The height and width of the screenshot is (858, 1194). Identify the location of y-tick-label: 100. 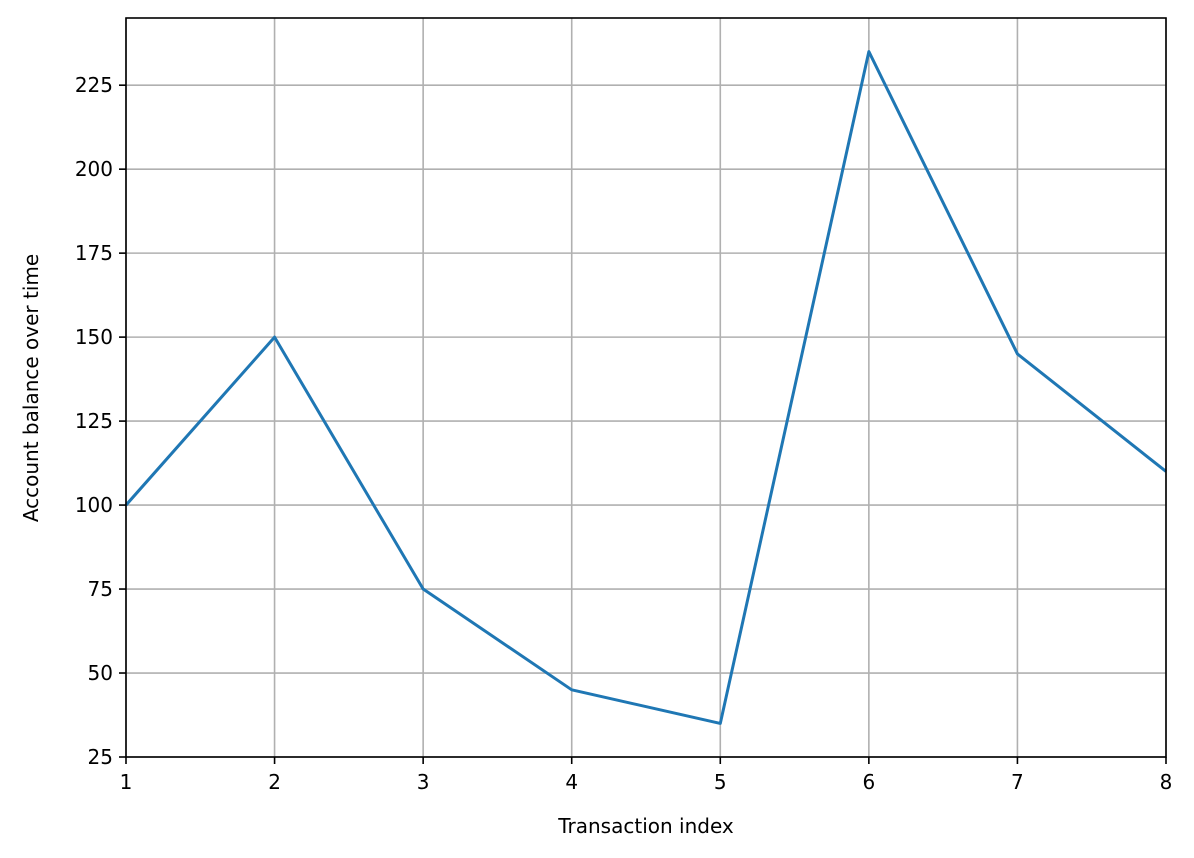
(94, 505).